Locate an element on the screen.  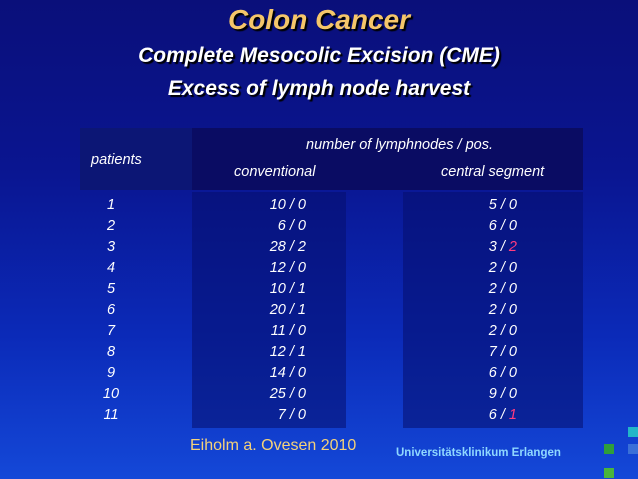
central-segment-value: 5 / 0 is located at coordinates (473, 205).